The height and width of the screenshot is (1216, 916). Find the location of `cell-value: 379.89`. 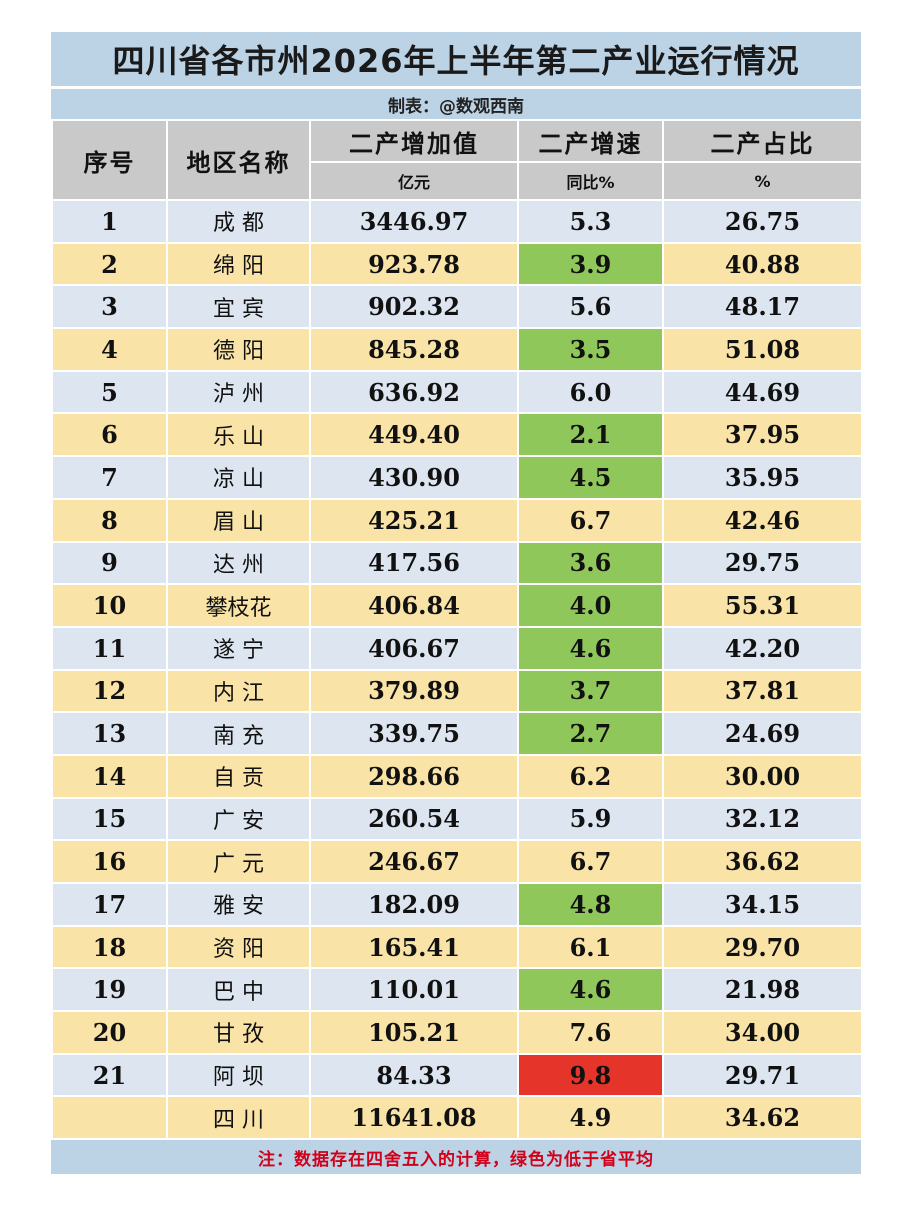

cell-value: 379.89 is located at coordinates (414, 691).